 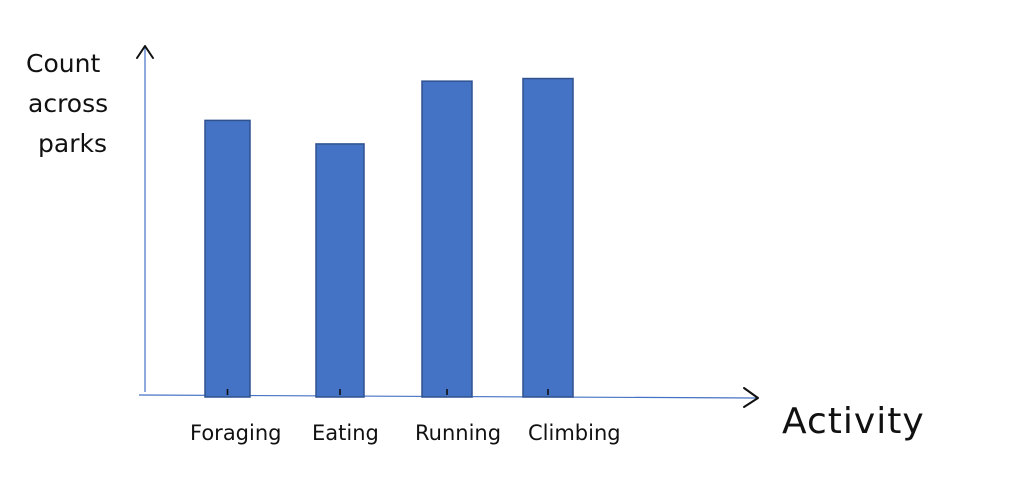 I want to click on category-label-foraging: Foraging, so click(x=236, y=433).